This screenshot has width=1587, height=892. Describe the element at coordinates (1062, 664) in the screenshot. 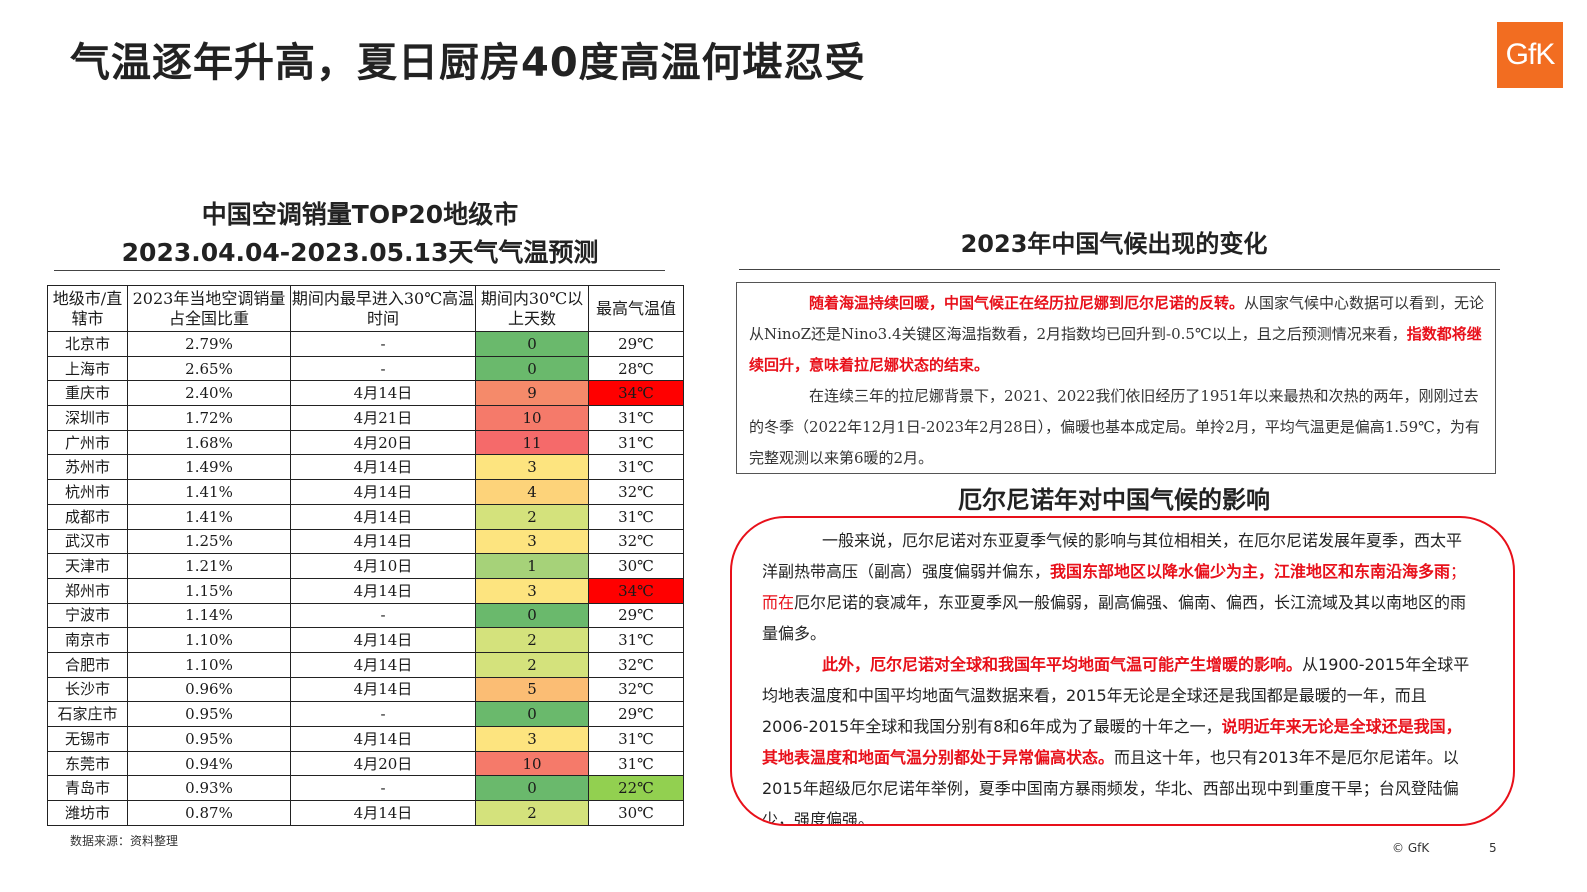

I see `highlight-text: 此外，厄尔尼诺对全球和我国年平均地面气温可能产生增暖的影响。` at that location.